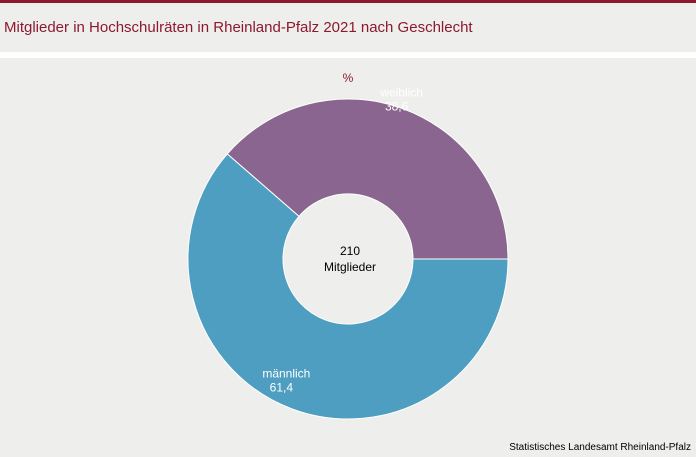 This screenshot has width=696, height=457. I want to click on slice-weiblich, so click(367, 179).